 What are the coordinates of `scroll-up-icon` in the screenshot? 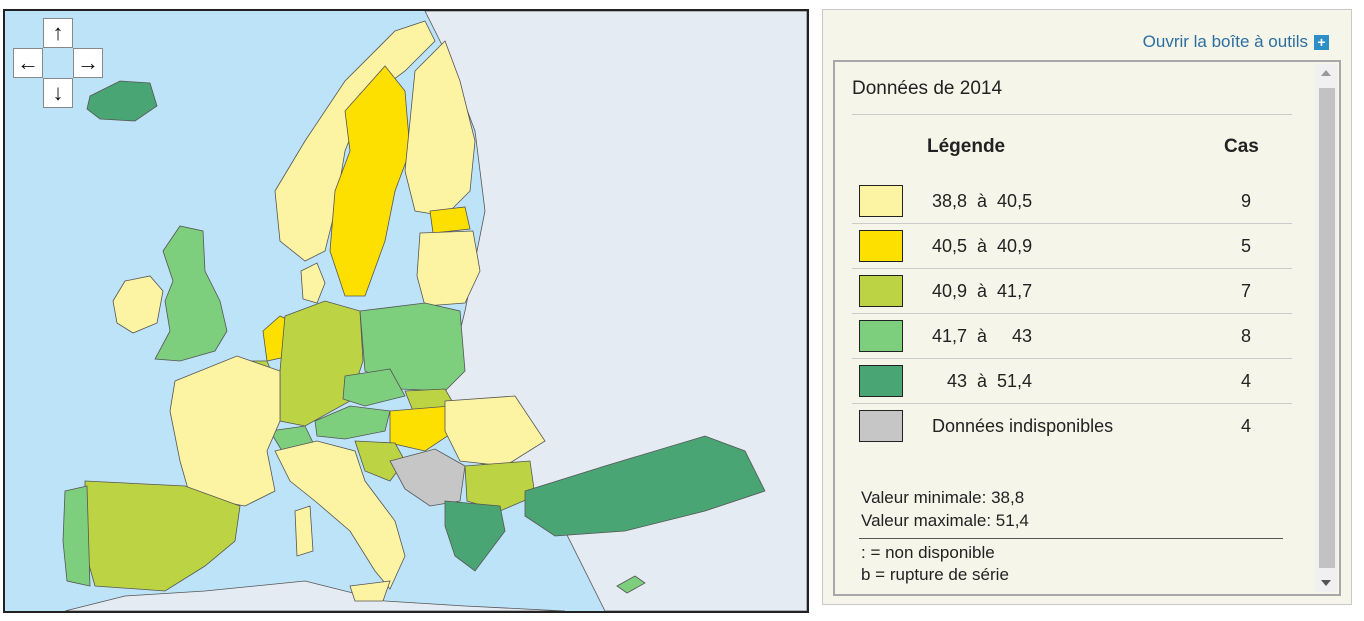 It's located at (1326, 73).